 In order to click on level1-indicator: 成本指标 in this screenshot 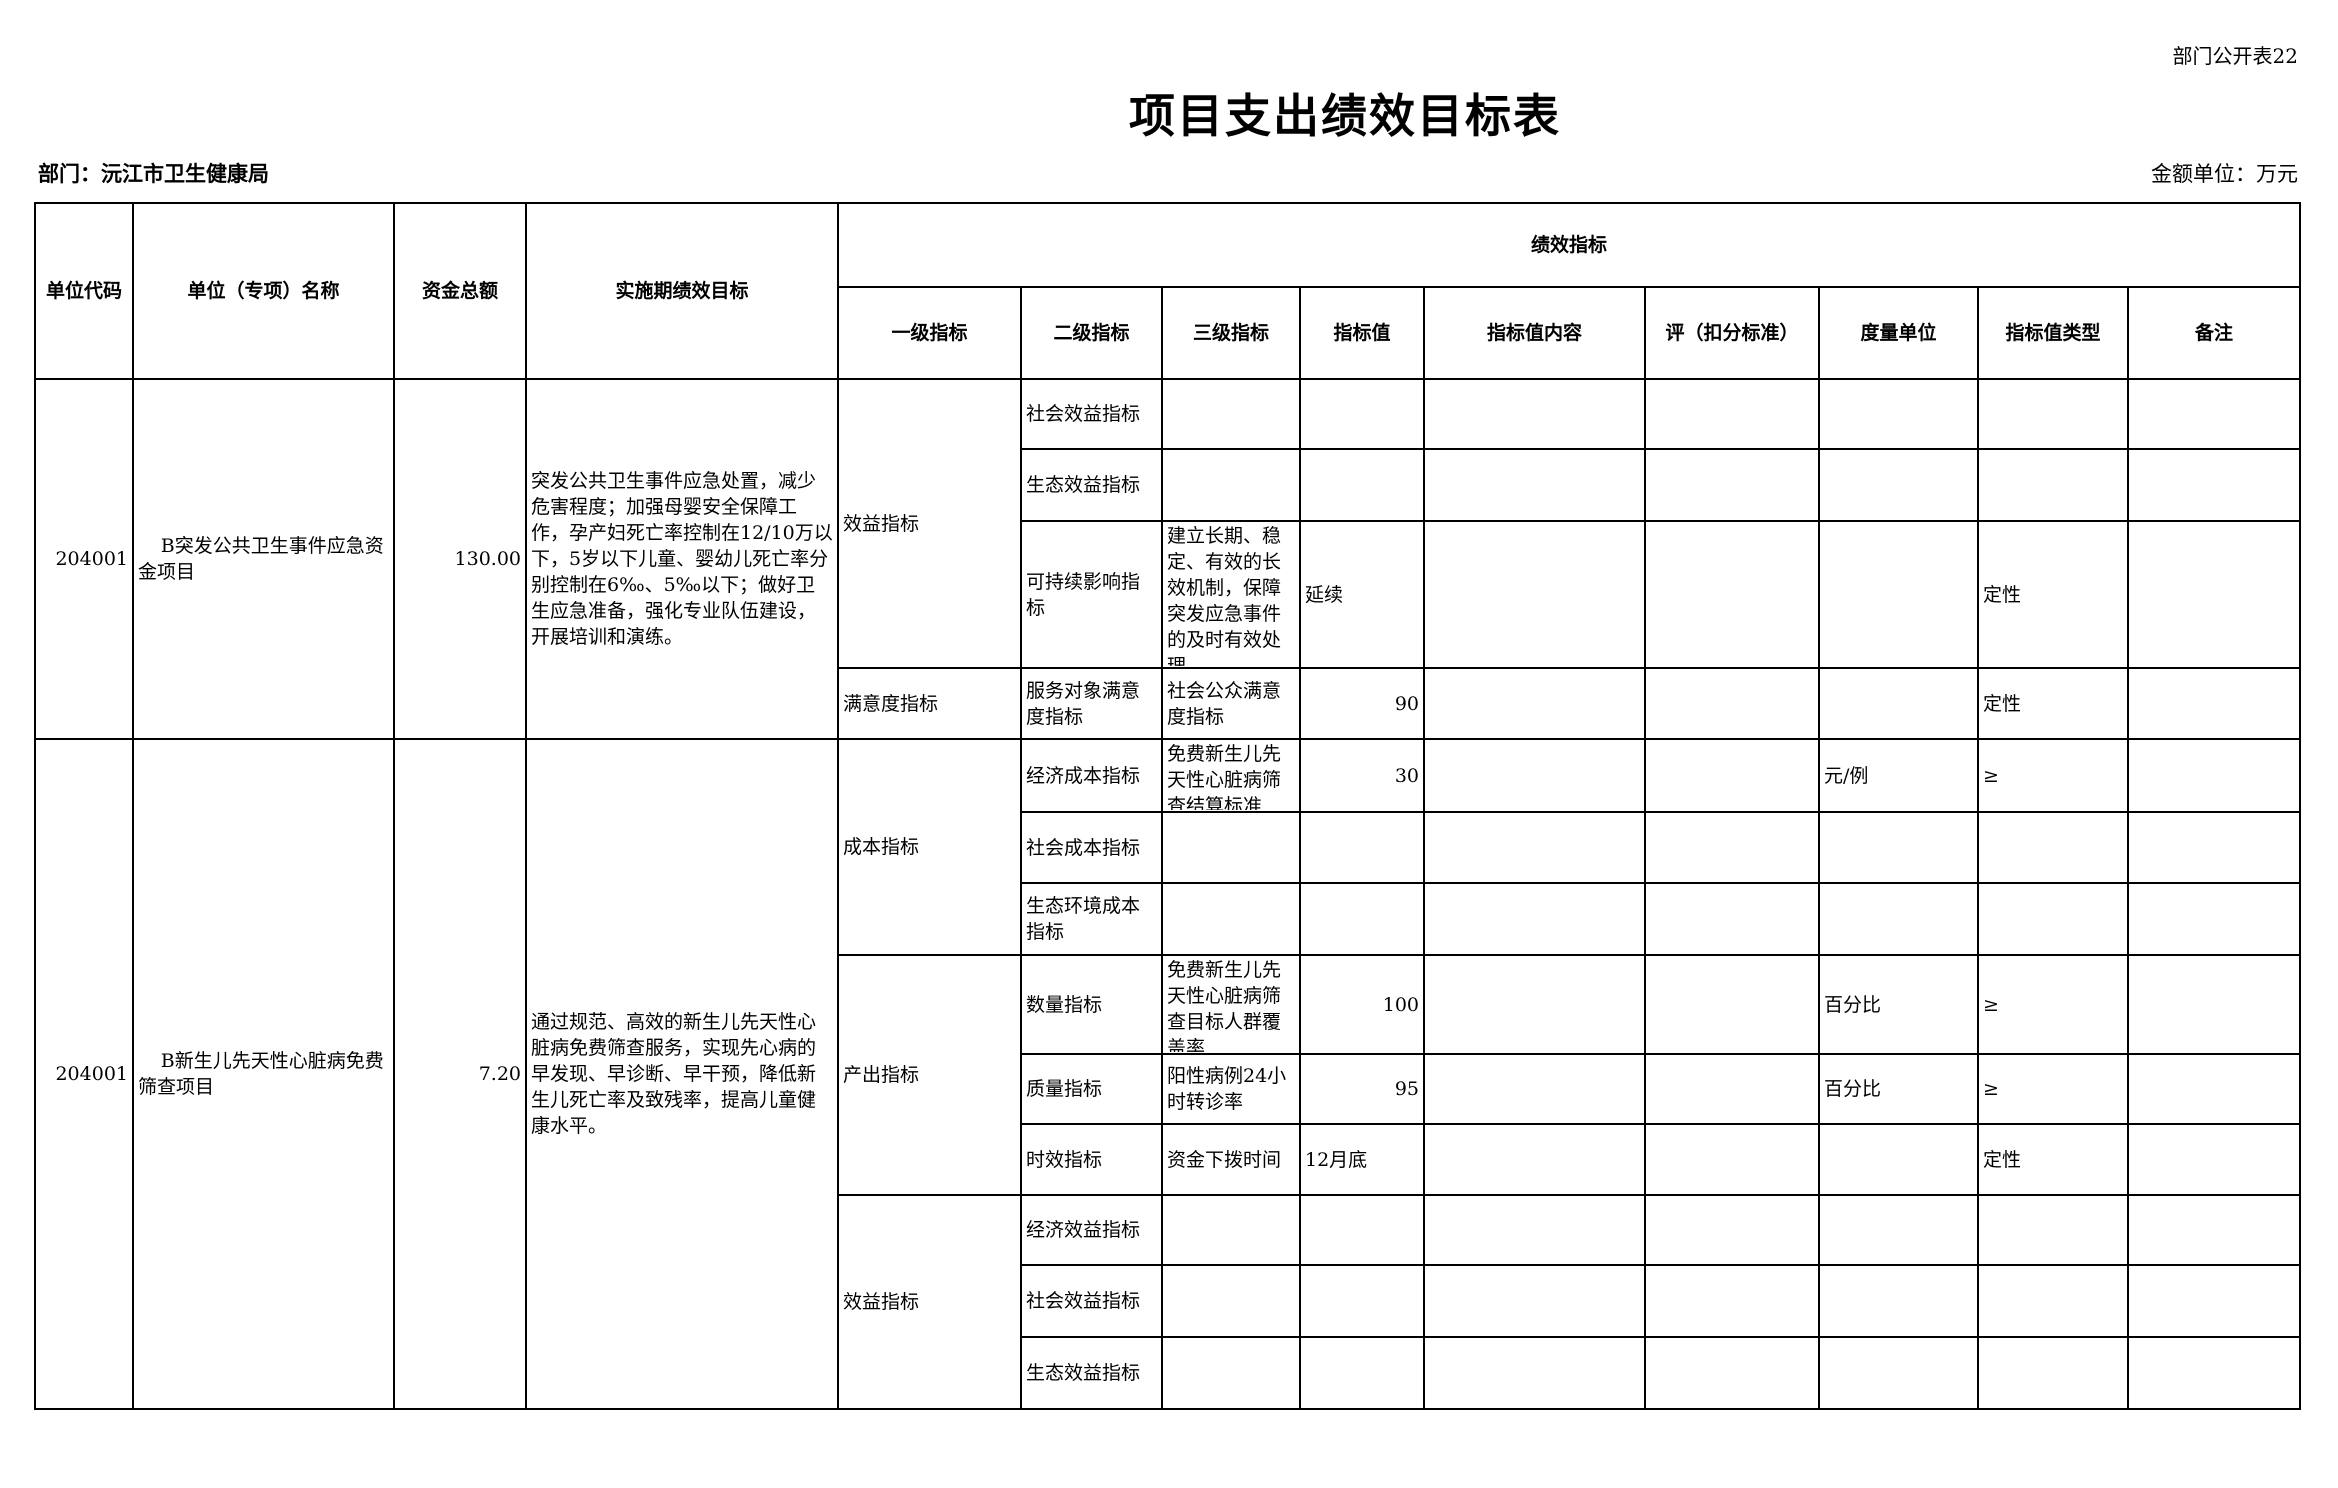, I will do `click(929, 847)`.